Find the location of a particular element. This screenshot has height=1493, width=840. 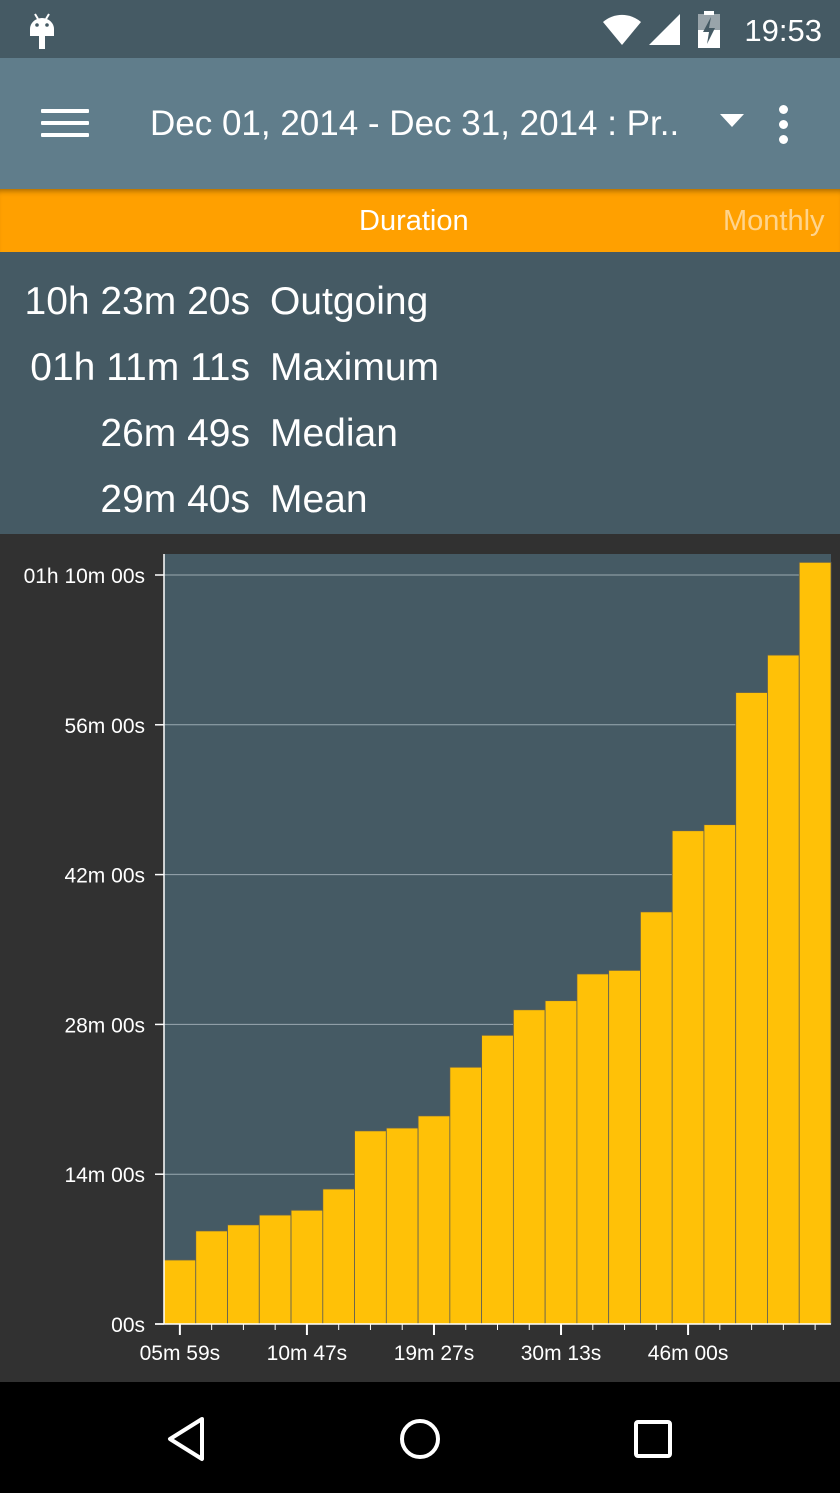

tab-duration: Duration is located at coordinates (414, 221).